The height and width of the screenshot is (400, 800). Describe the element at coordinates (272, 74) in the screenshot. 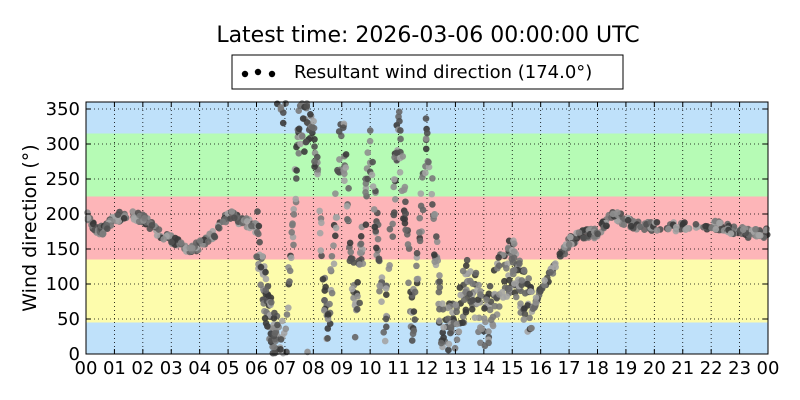

I see `legend-marker` at that location.